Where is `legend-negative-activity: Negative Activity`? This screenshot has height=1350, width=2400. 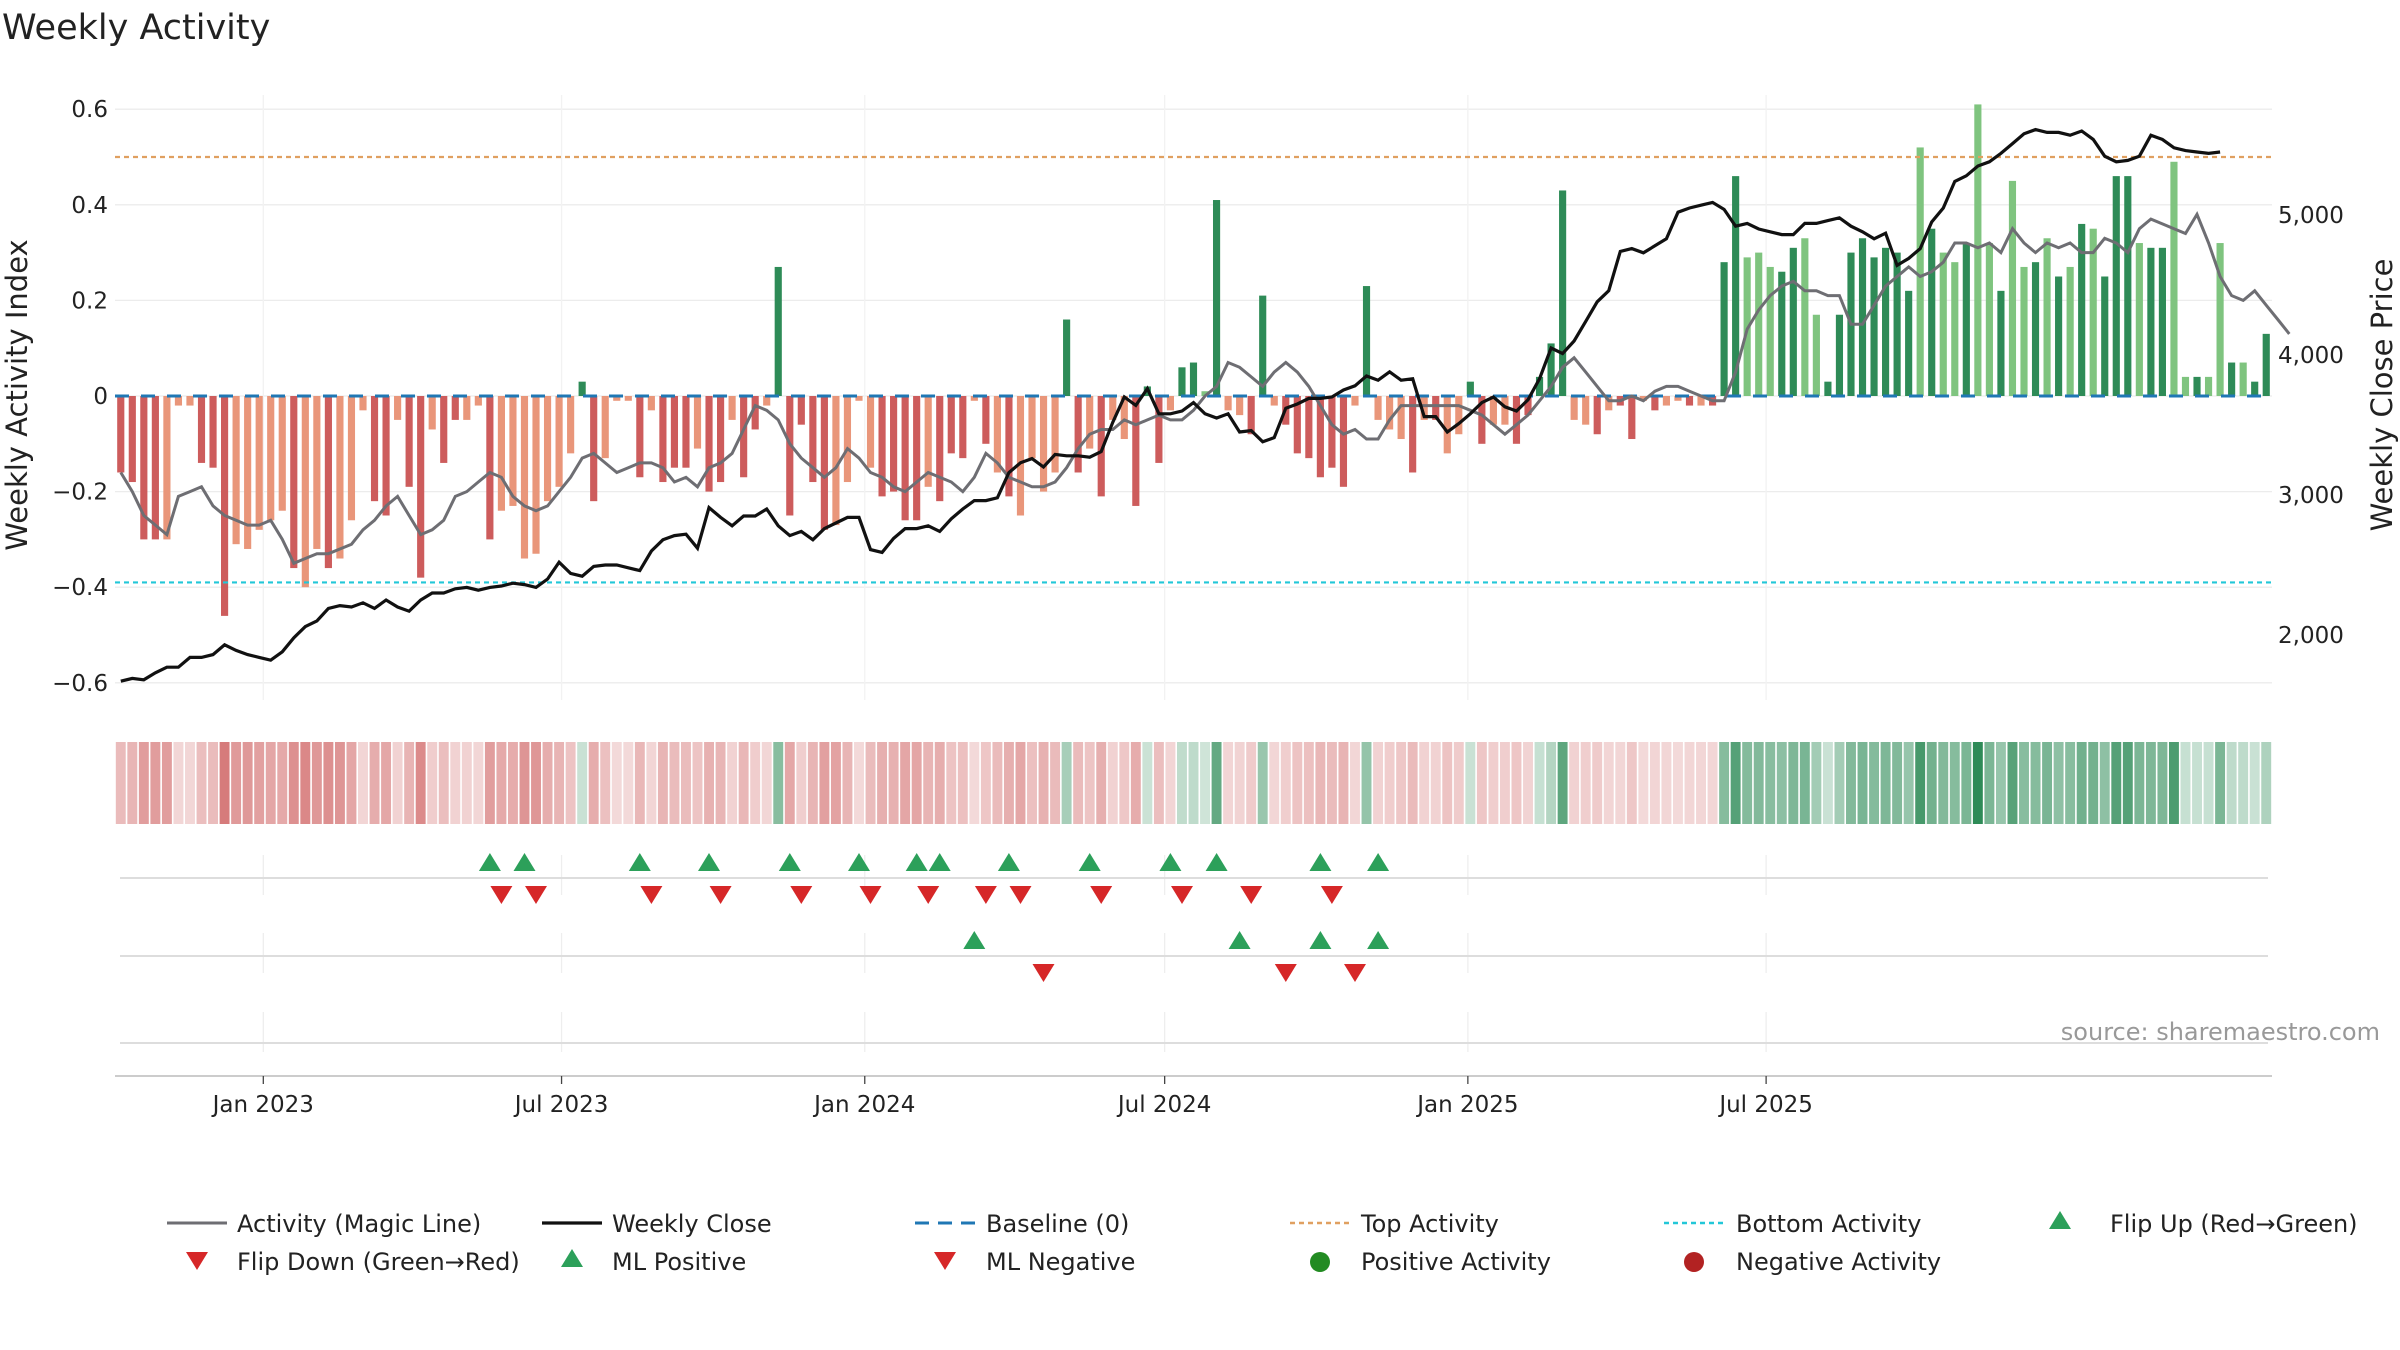
legend-negative-activity: Negative Activity is located at coordinates (1838, 1262).